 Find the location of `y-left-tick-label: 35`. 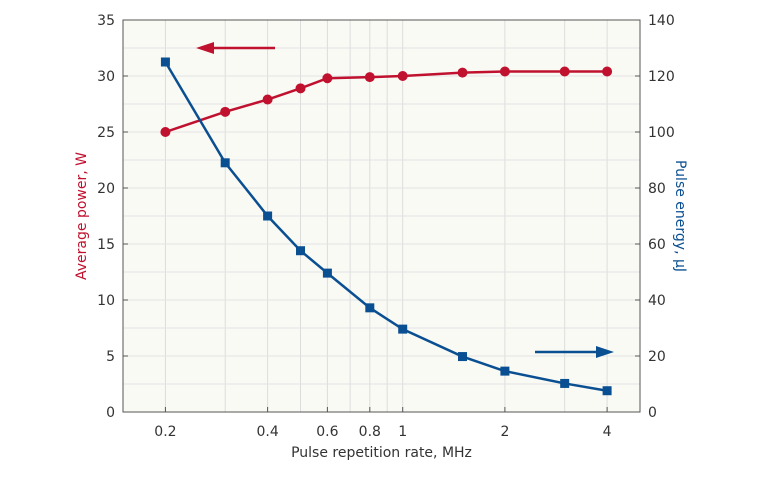

y-left-tick-label: 35 is located at coordinates (106, 21).